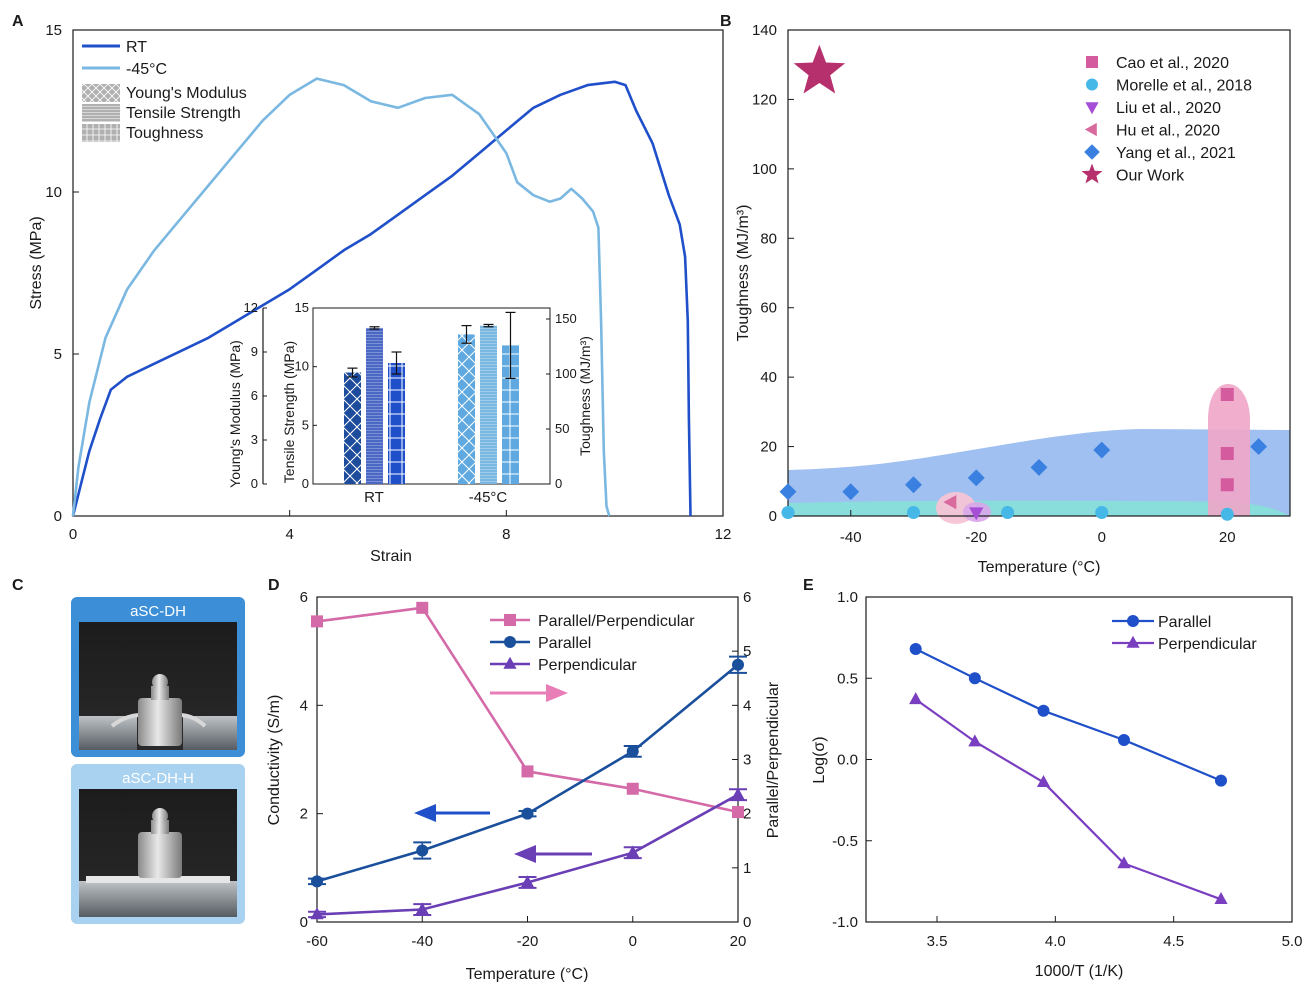  Describe the element at coordinates (391, 556) in the screenshot. I see `panel-a-x-label: Strain` at that location.